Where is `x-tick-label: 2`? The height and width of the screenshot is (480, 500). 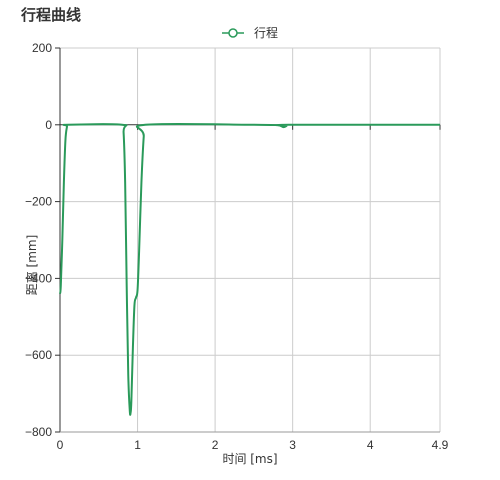
x-tick-label: 2 is located at coordinates (215, 445).